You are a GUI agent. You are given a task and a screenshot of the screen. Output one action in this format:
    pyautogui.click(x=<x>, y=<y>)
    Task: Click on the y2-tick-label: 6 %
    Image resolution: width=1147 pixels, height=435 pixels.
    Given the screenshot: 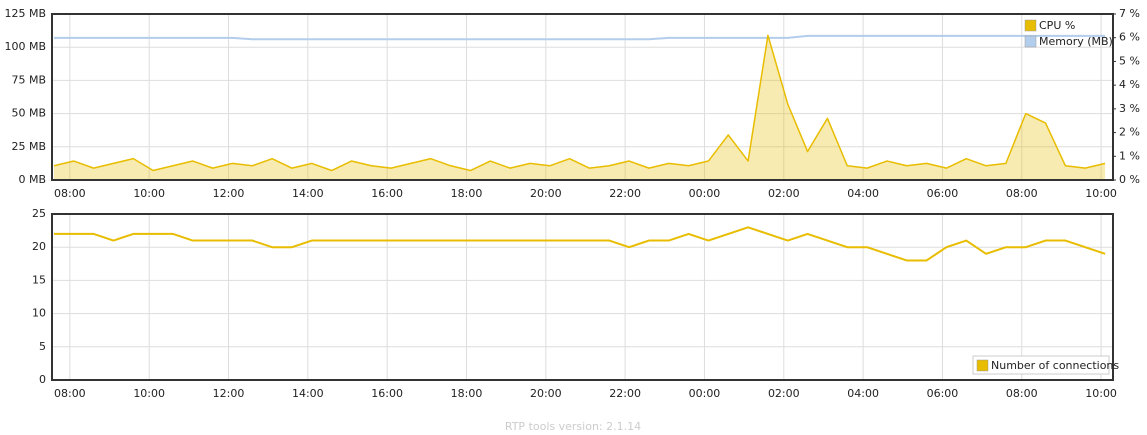 What is the action you would take?
    pyautogui.click(x=1129, y=37)
    